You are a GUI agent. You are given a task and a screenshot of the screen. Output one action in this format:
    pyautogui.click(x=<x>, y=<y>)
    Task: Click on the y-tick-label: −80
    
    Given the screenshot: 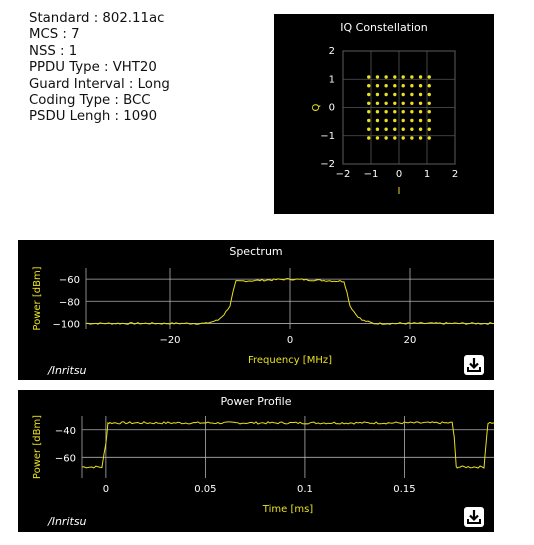 What is the action you would take?
    pyautogui.click(x=69, y=302)
    